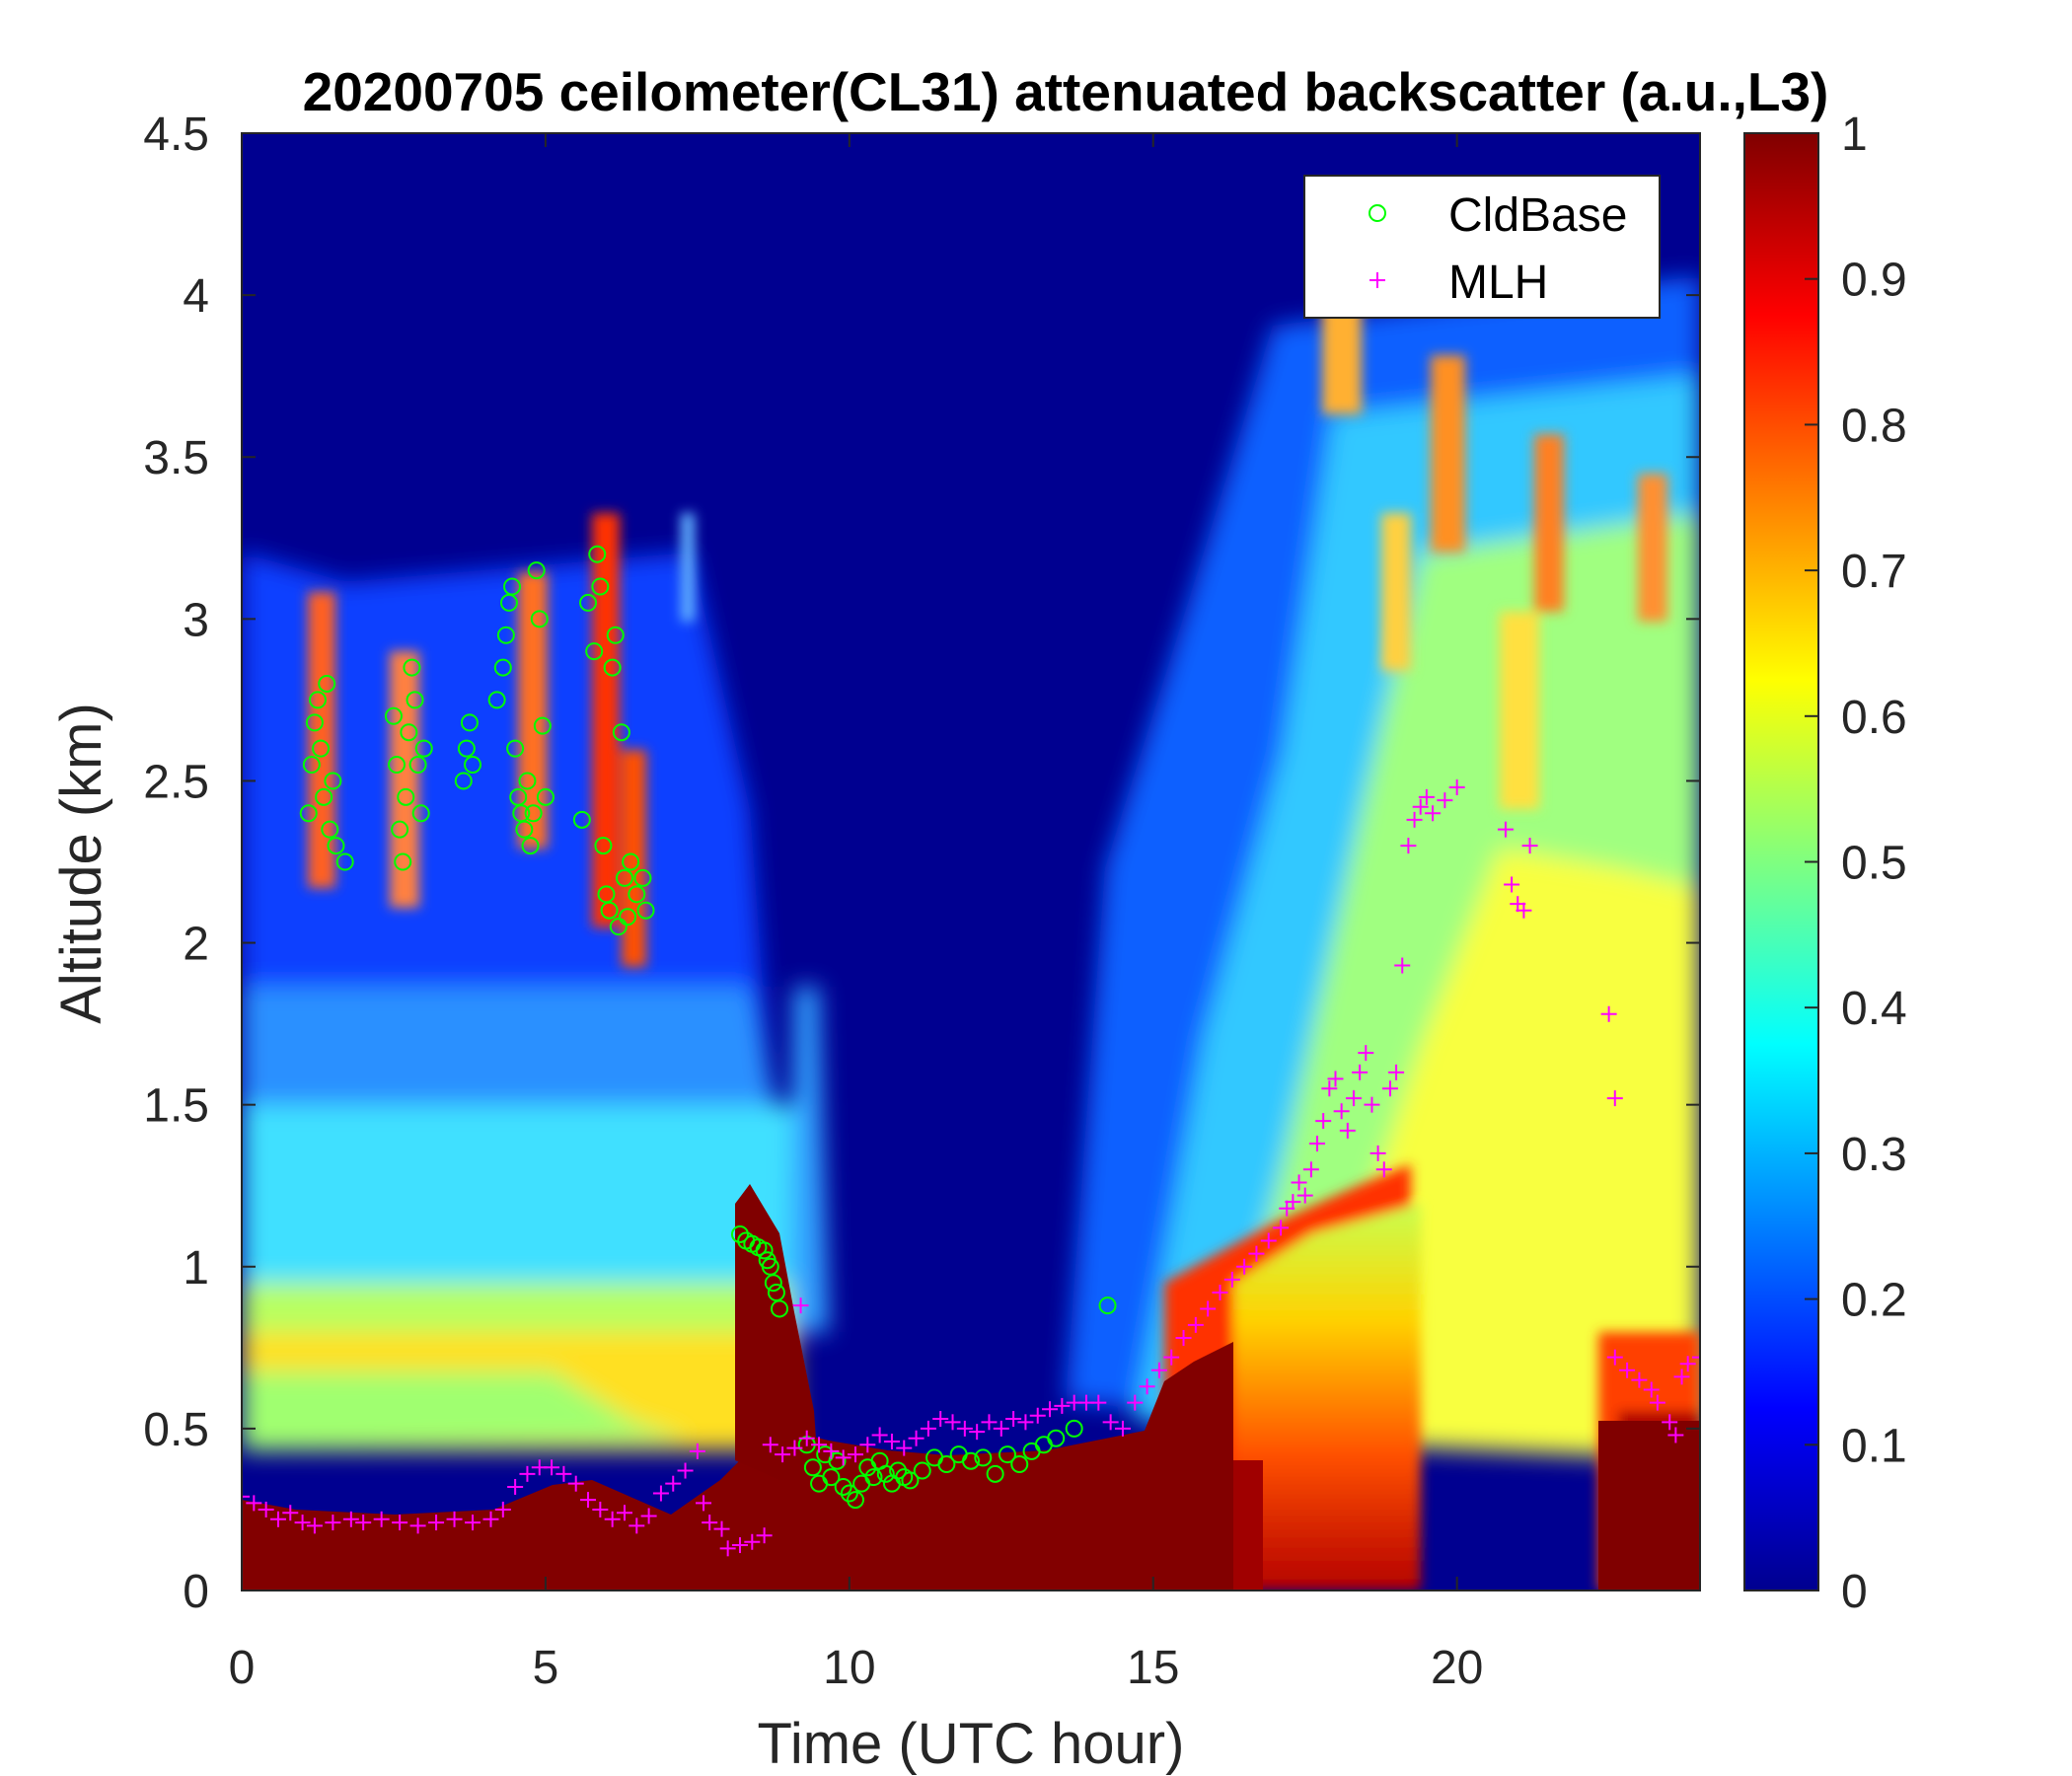  I want to click on x-tick-label: 20, so click(1457, 1668).